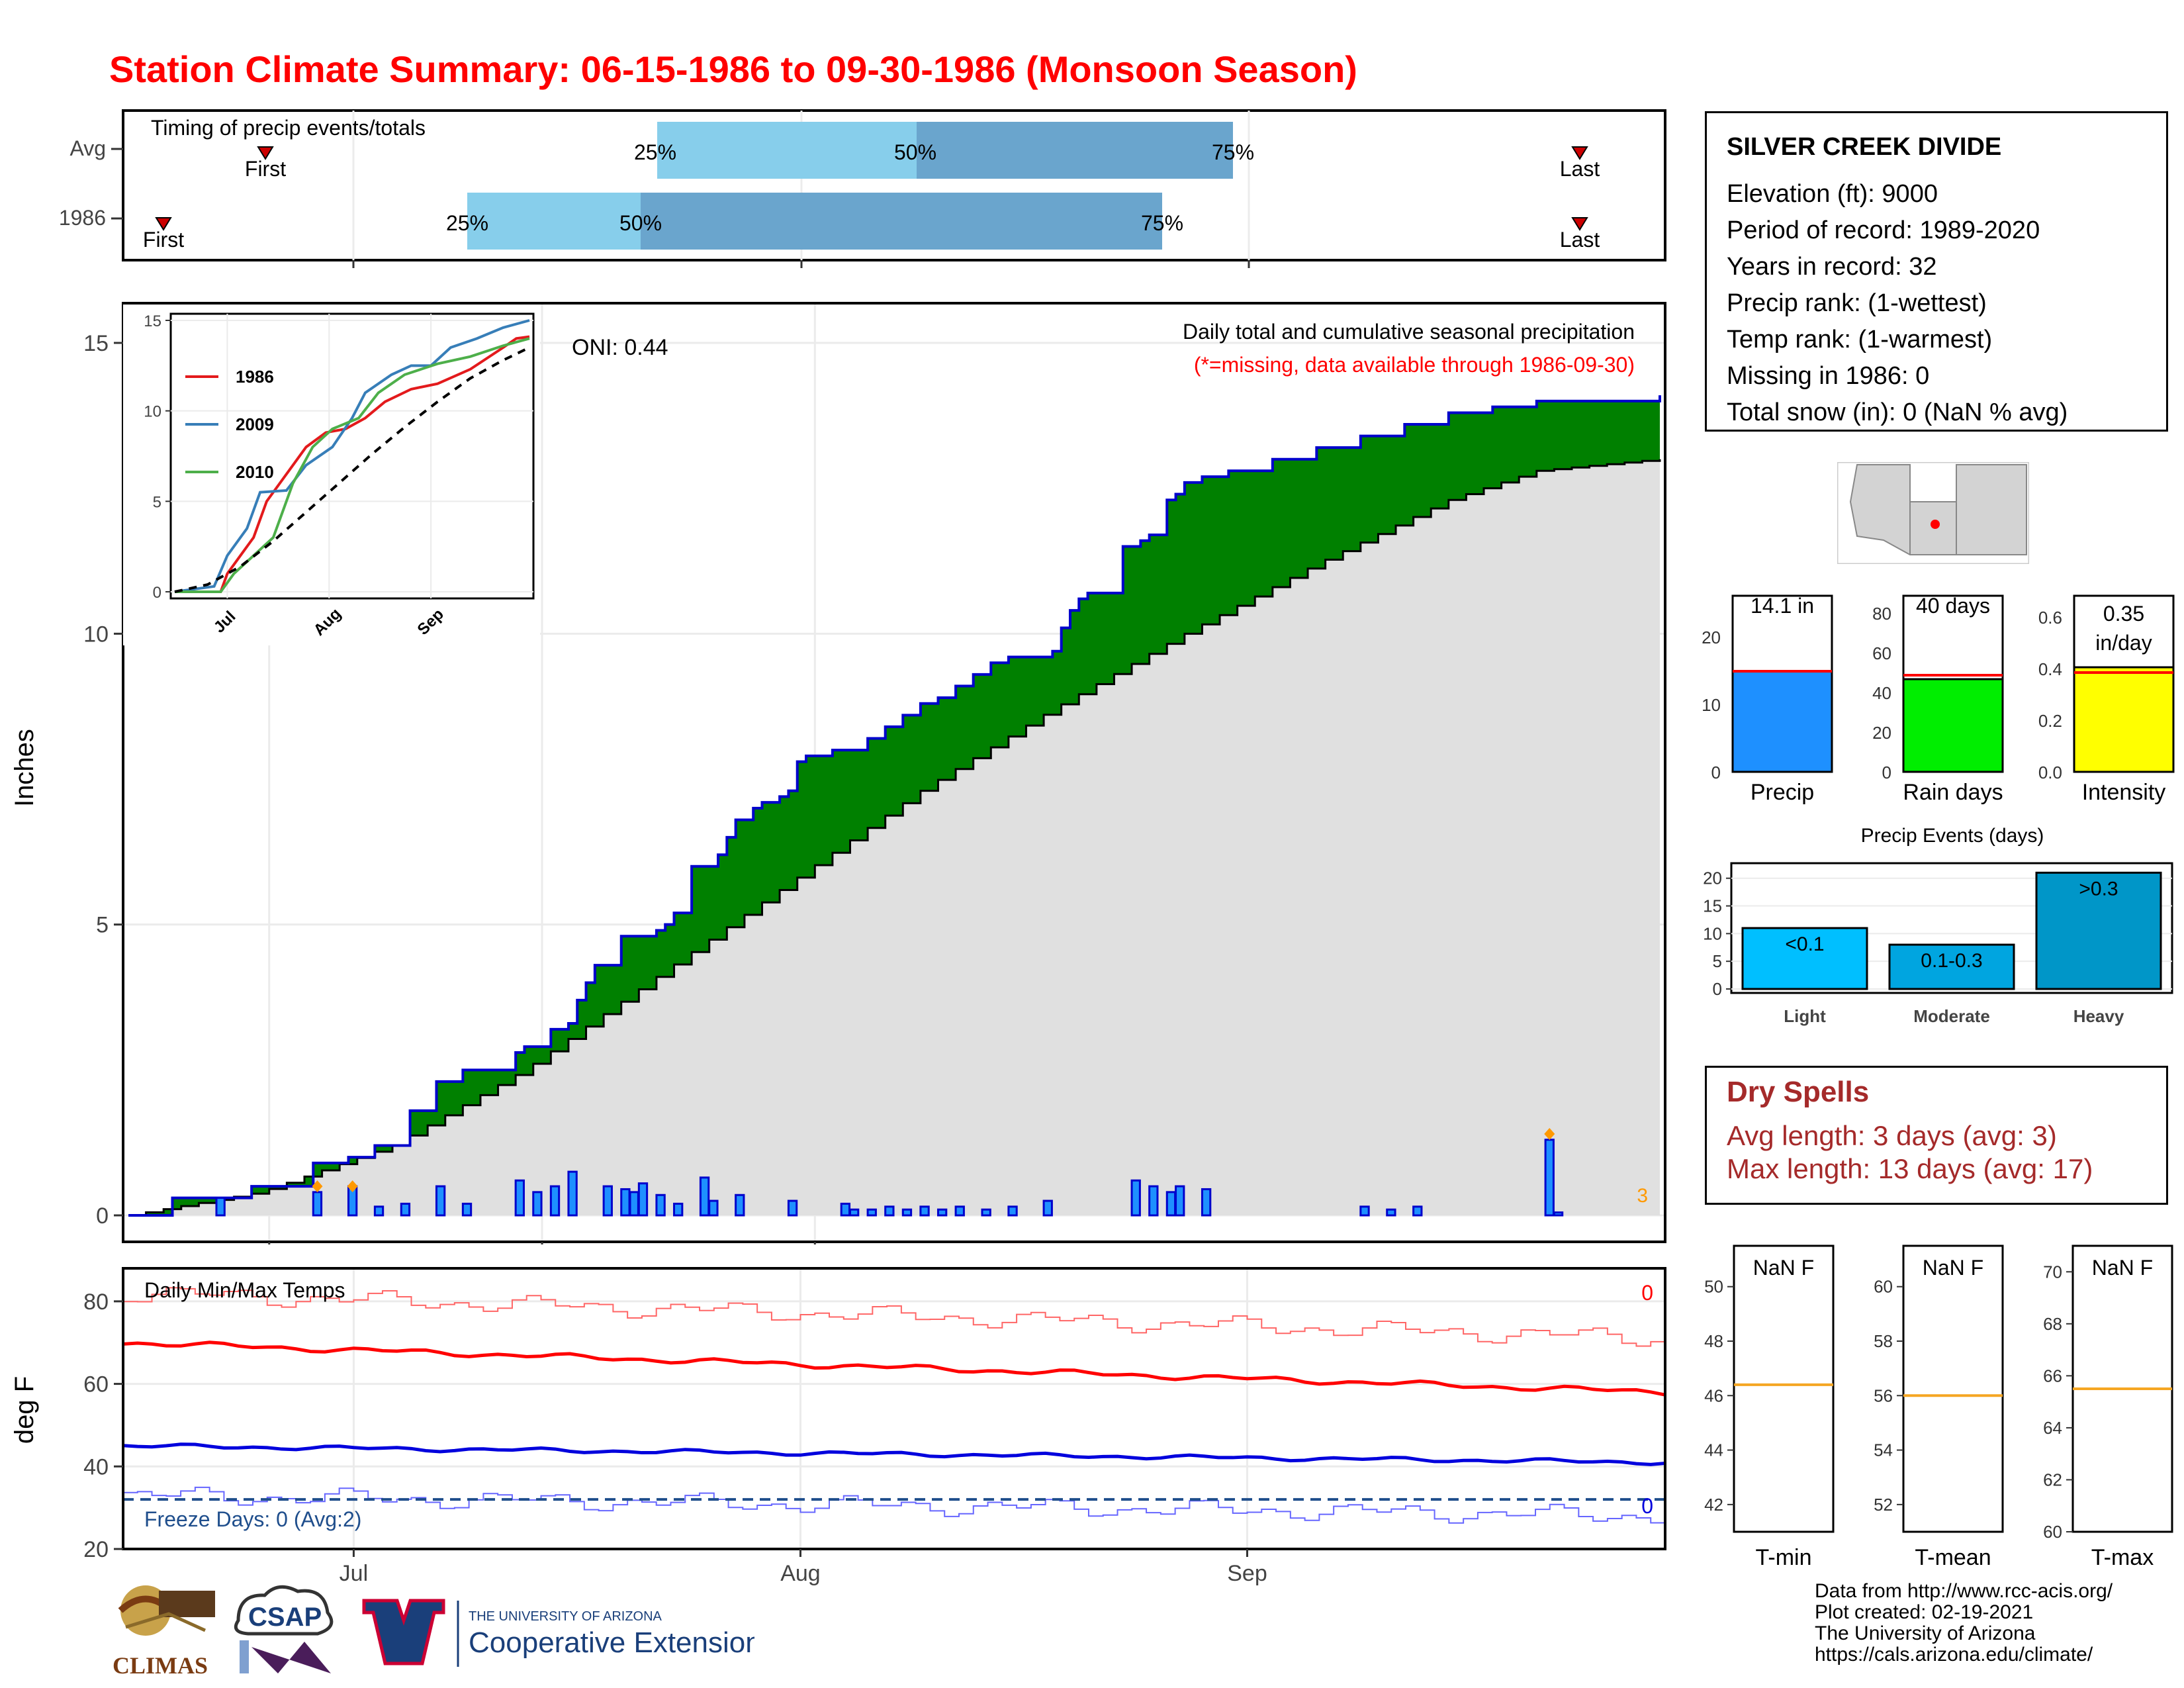 Image resolution: width=2184 pixels, height=1688 pixels. I want to click on intensity-ytick: 0.6, so click(2050, 618).